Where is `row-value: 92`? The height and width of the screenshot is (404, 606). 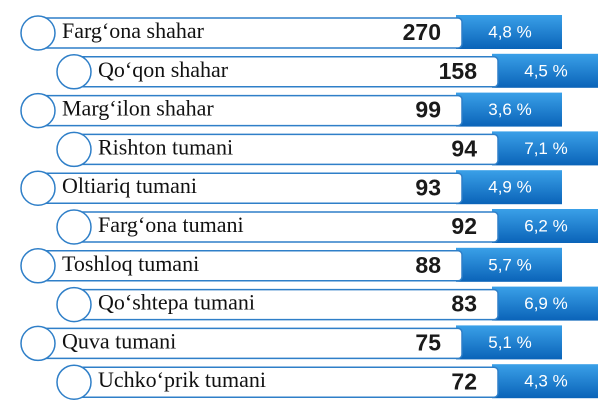 row-value: 92 is located at coordinates (464, 226).